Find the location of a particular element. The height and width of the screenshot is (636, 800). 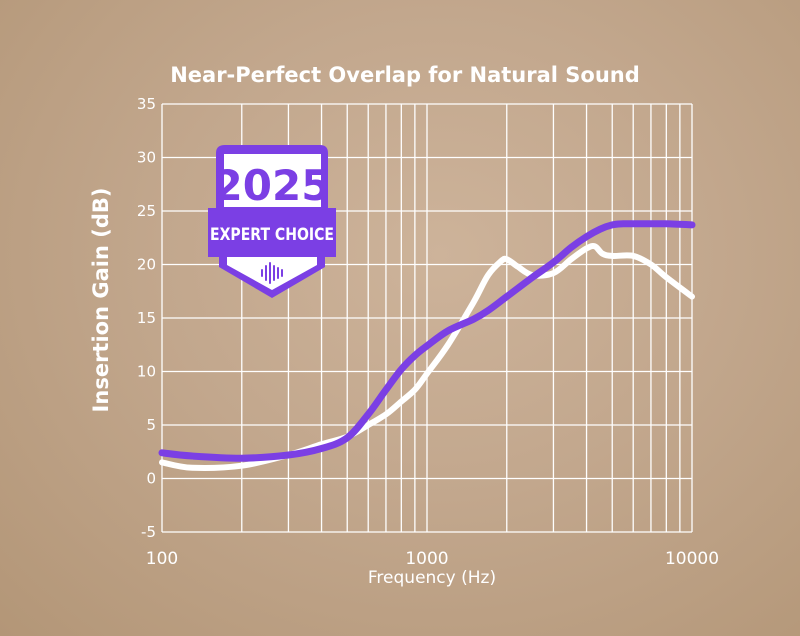

x-tick-label: 100 is located at coordinates (162, 559).